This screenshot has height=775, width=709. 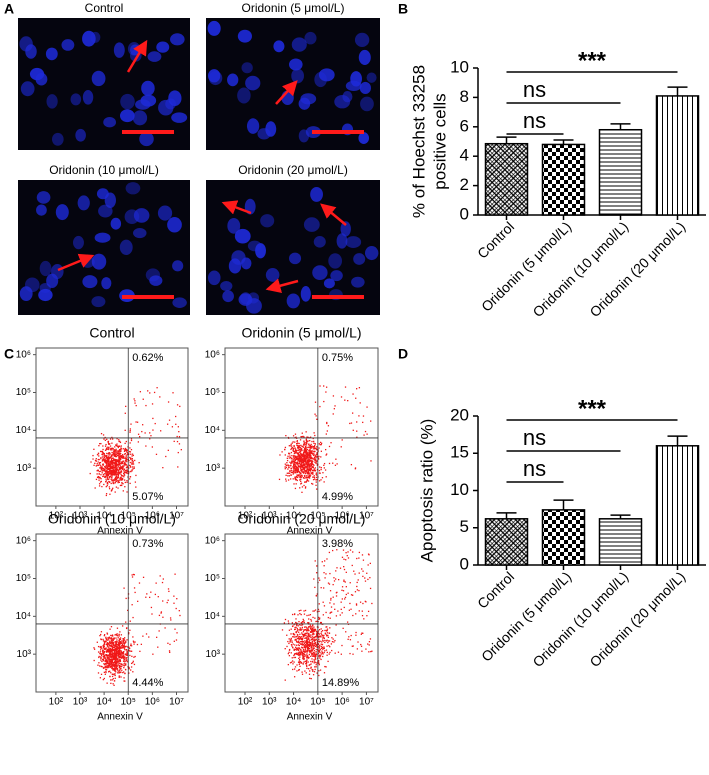 What do you see at coordinates (310, 531) in the screenshot?
I see `x-axis-label: Annexin V` at bounding box center [310, 531].